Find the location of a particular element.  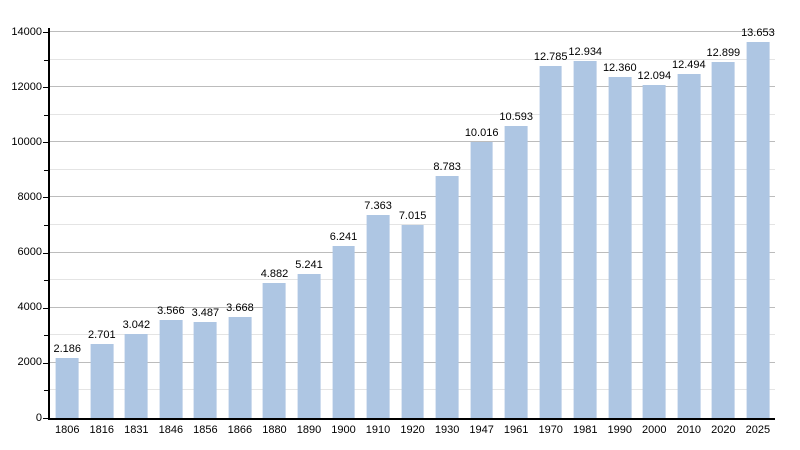

x-axis-tick-label: 2025 is located at coordinates (758, 430).